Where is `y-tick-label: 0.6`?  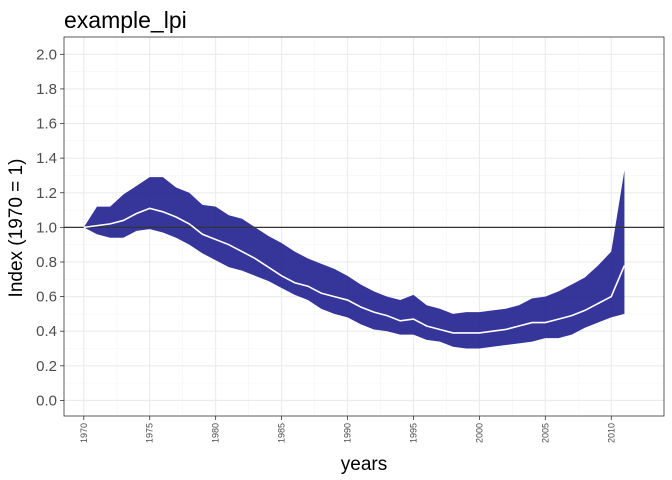 y-tick-label: 0.6 is located at coordinates (46, 297).